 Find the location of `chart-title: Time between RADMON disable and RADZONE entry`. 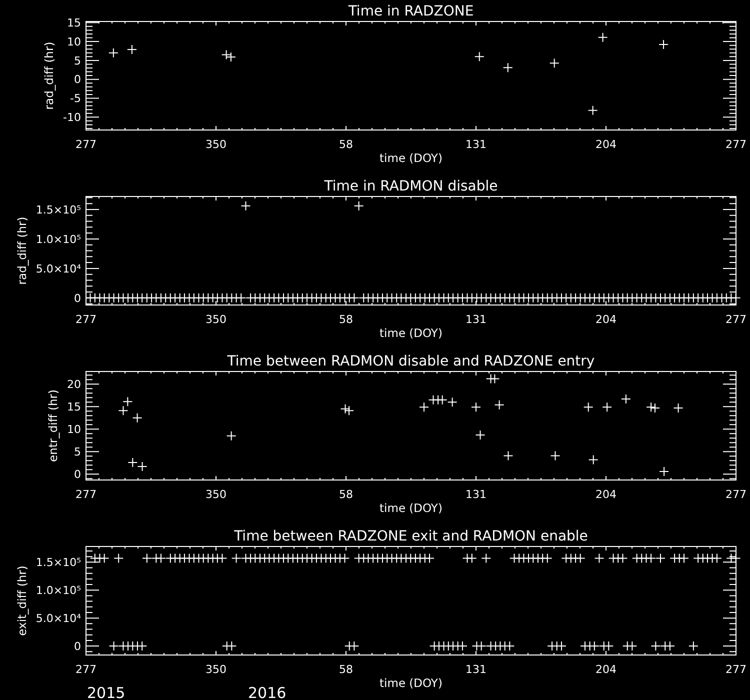

chart-title: Time between RADMON disable and RADZONE entry is located at coordinates (410, 362).